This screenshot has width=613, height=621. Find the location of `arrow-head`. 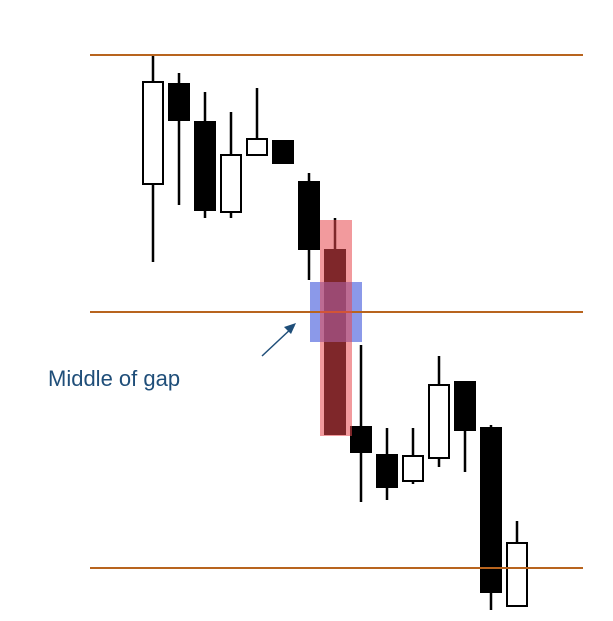

arrow-head is located at coordinates (290, 328).